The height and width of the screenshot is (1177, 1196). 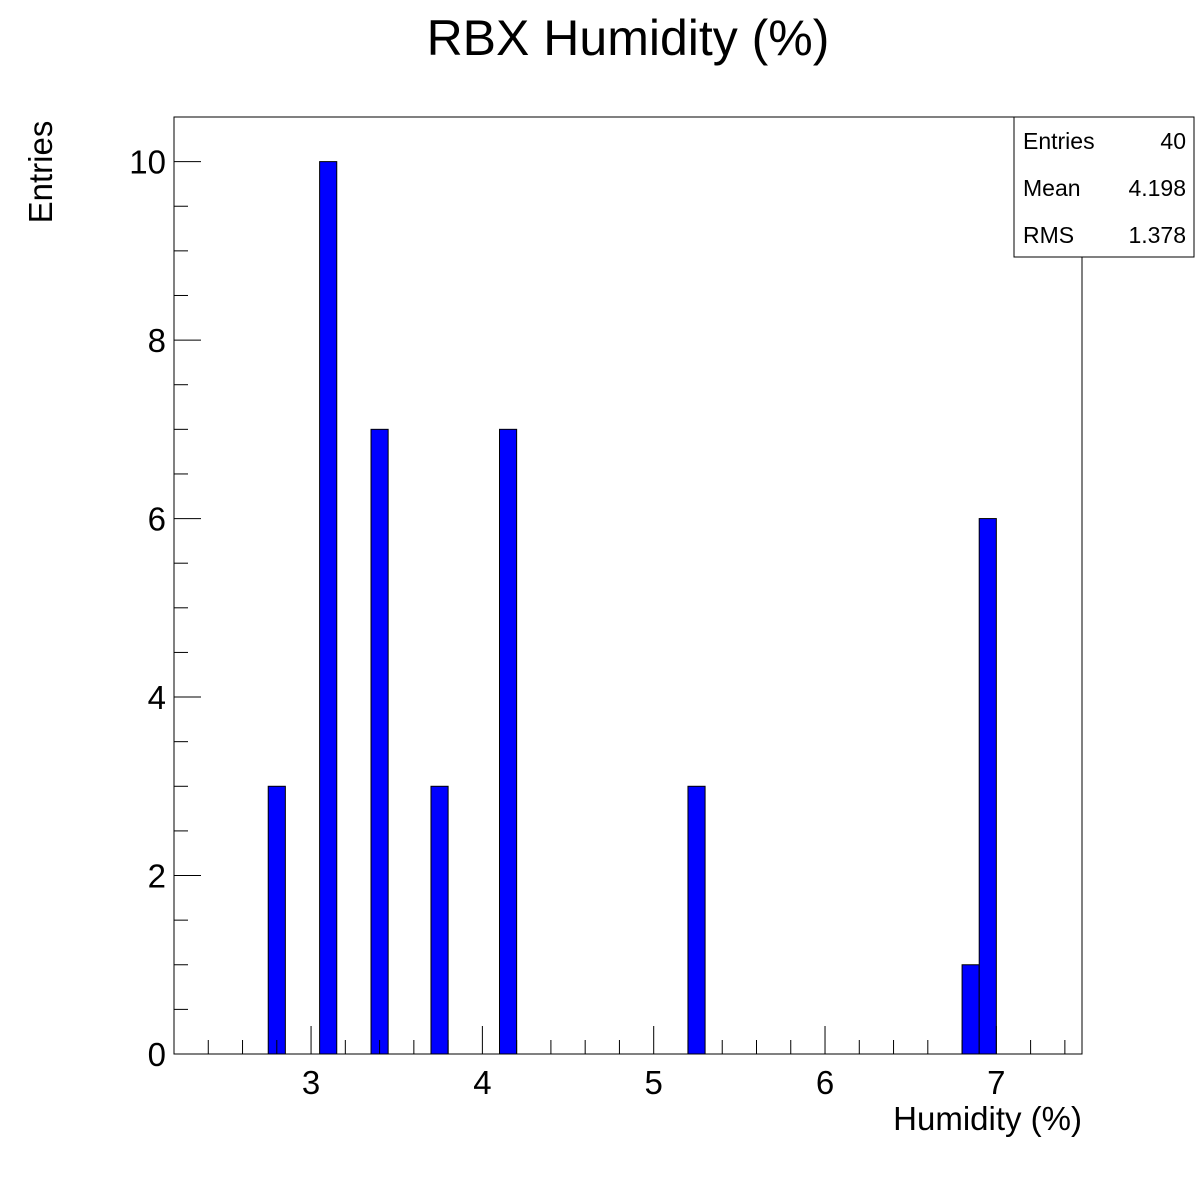 What do you see at coordinates (157, 340) in the screenshot?
I see `y-tick-label: 8` at bounding box center [157, 340].